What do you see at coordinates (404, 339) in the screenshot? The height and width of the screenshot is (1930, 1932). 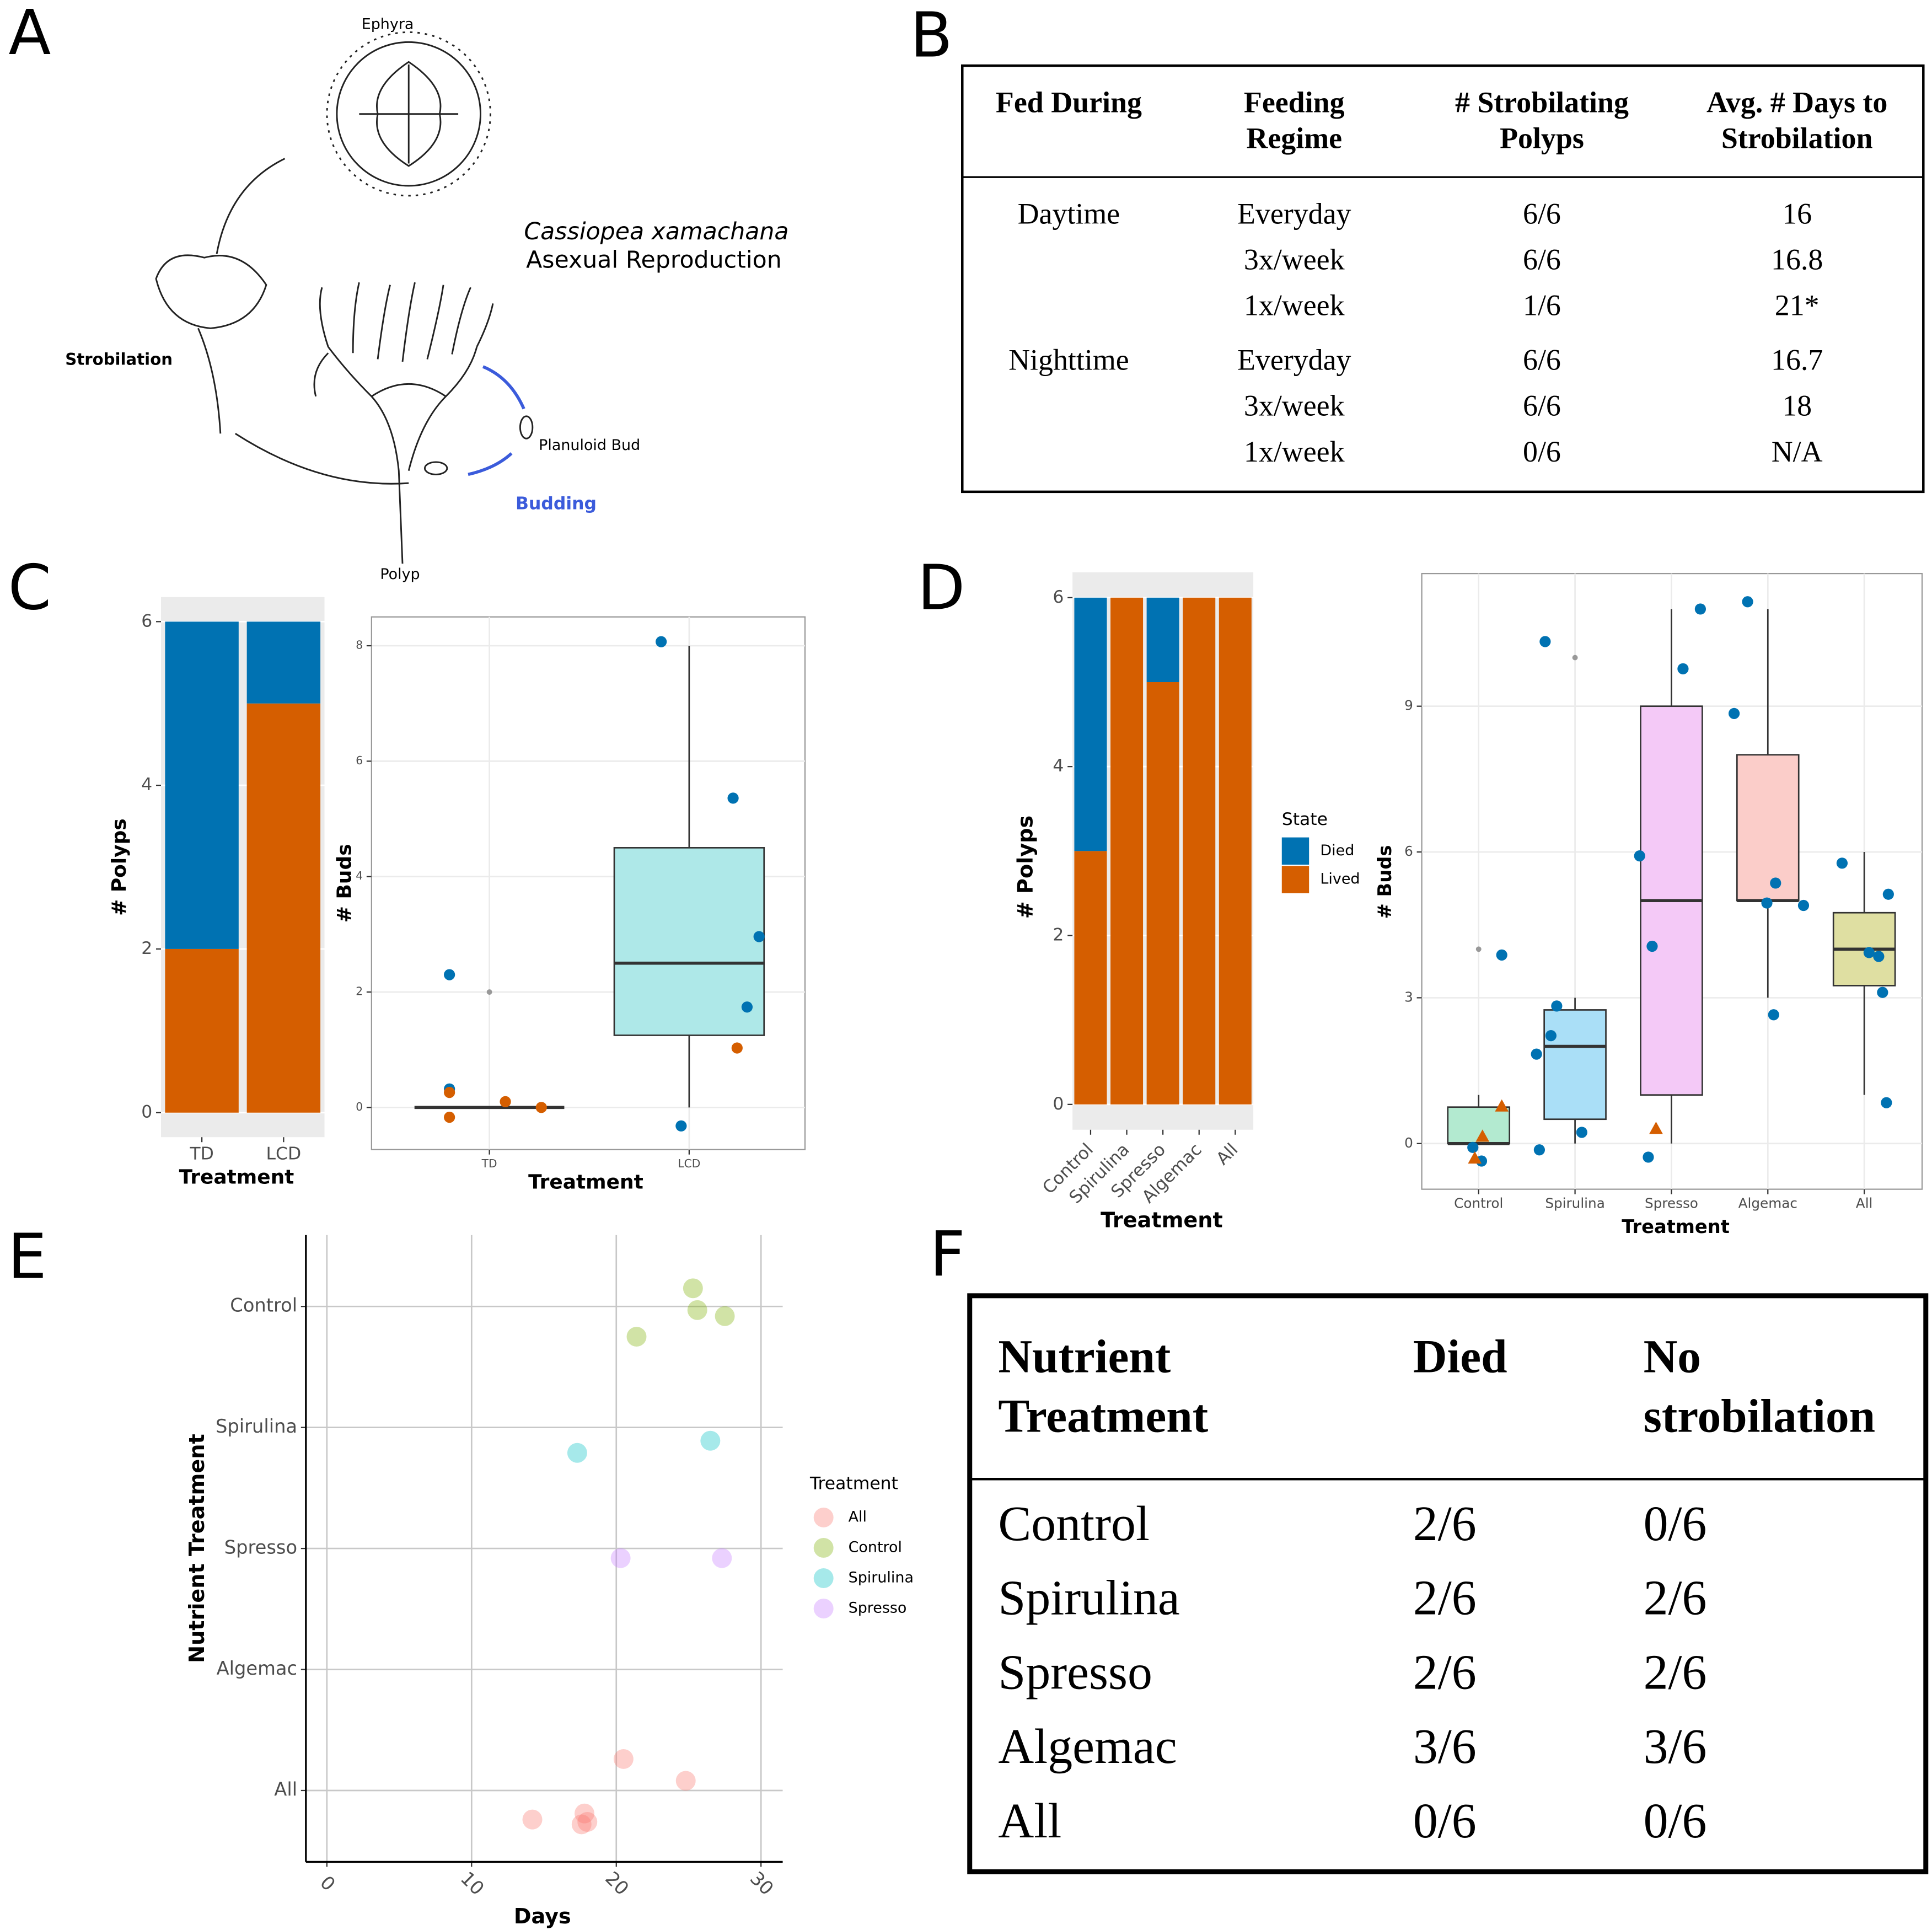 I see `tentacles` at bounding box center [404, 339].